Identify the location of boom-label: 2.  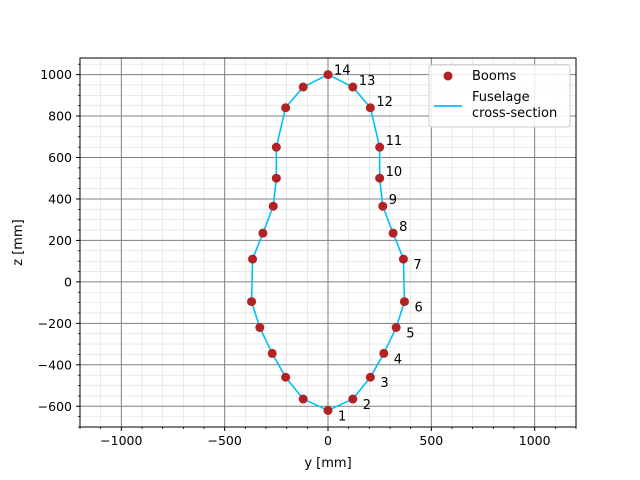
(367, 405).